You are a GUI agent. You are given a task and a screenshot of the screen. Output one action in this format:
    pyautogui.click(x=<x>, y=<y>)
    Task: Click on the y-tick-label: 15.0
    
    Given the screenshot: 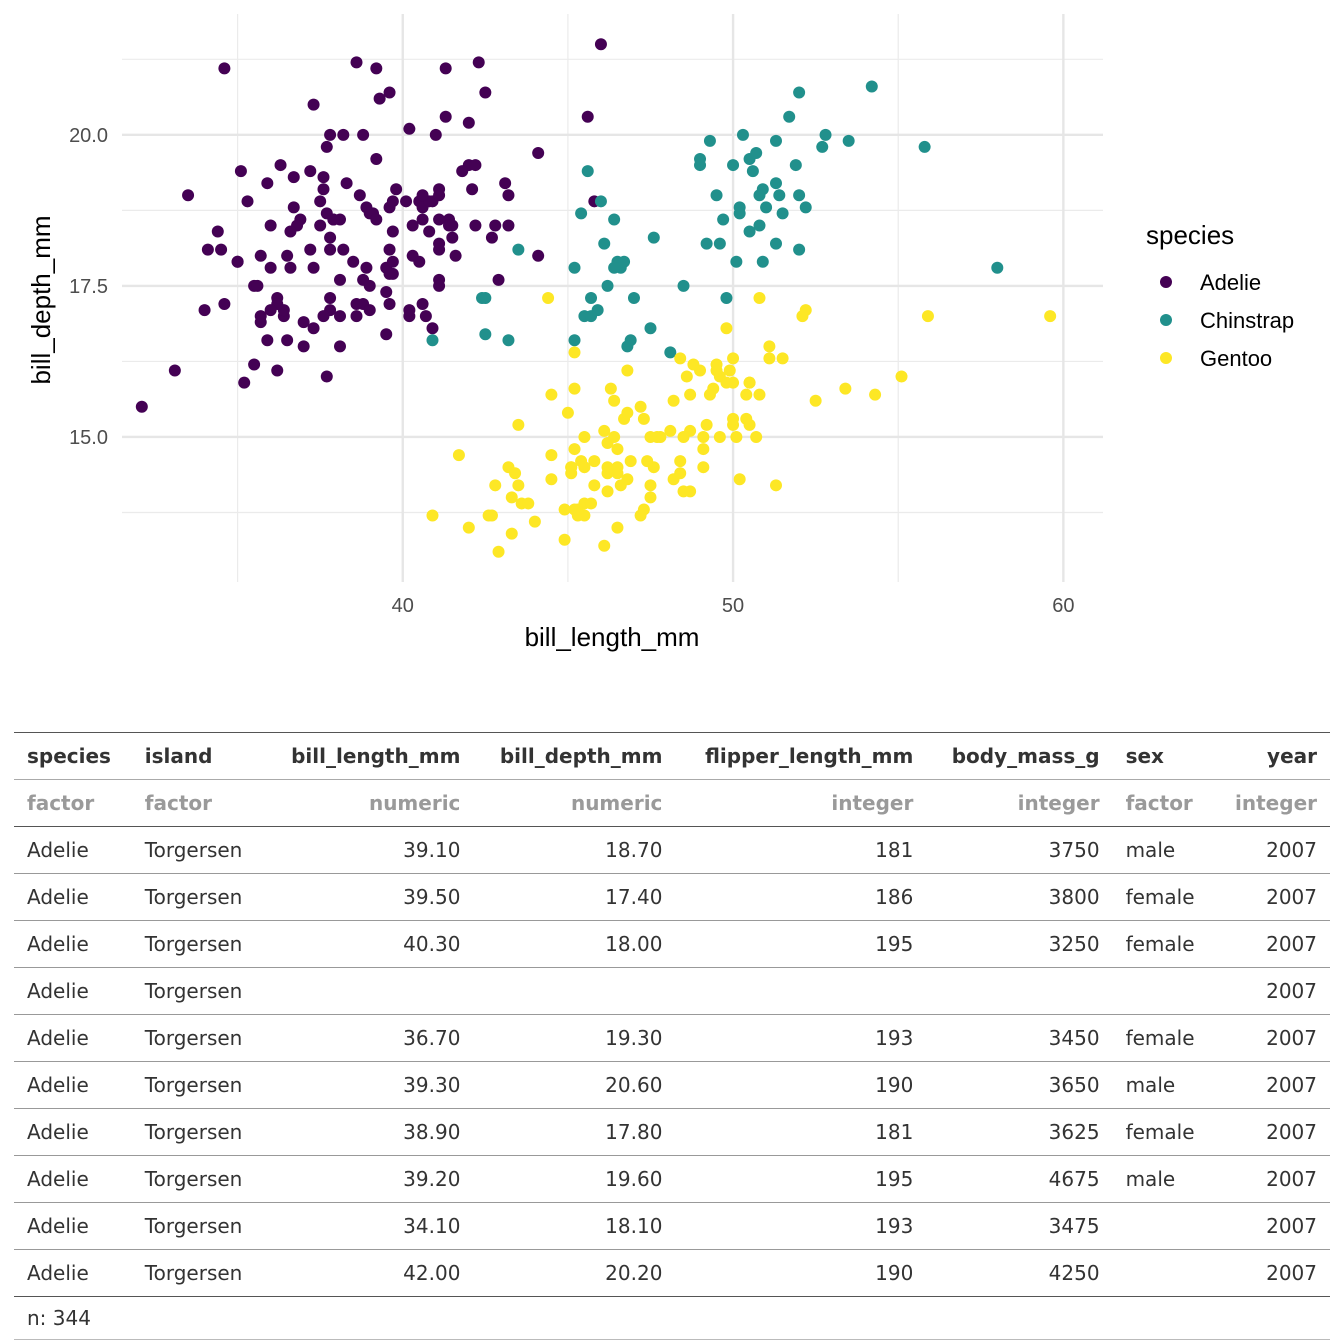 What is the action you would take?
    pyautogui.click(x=88, y=438)
    